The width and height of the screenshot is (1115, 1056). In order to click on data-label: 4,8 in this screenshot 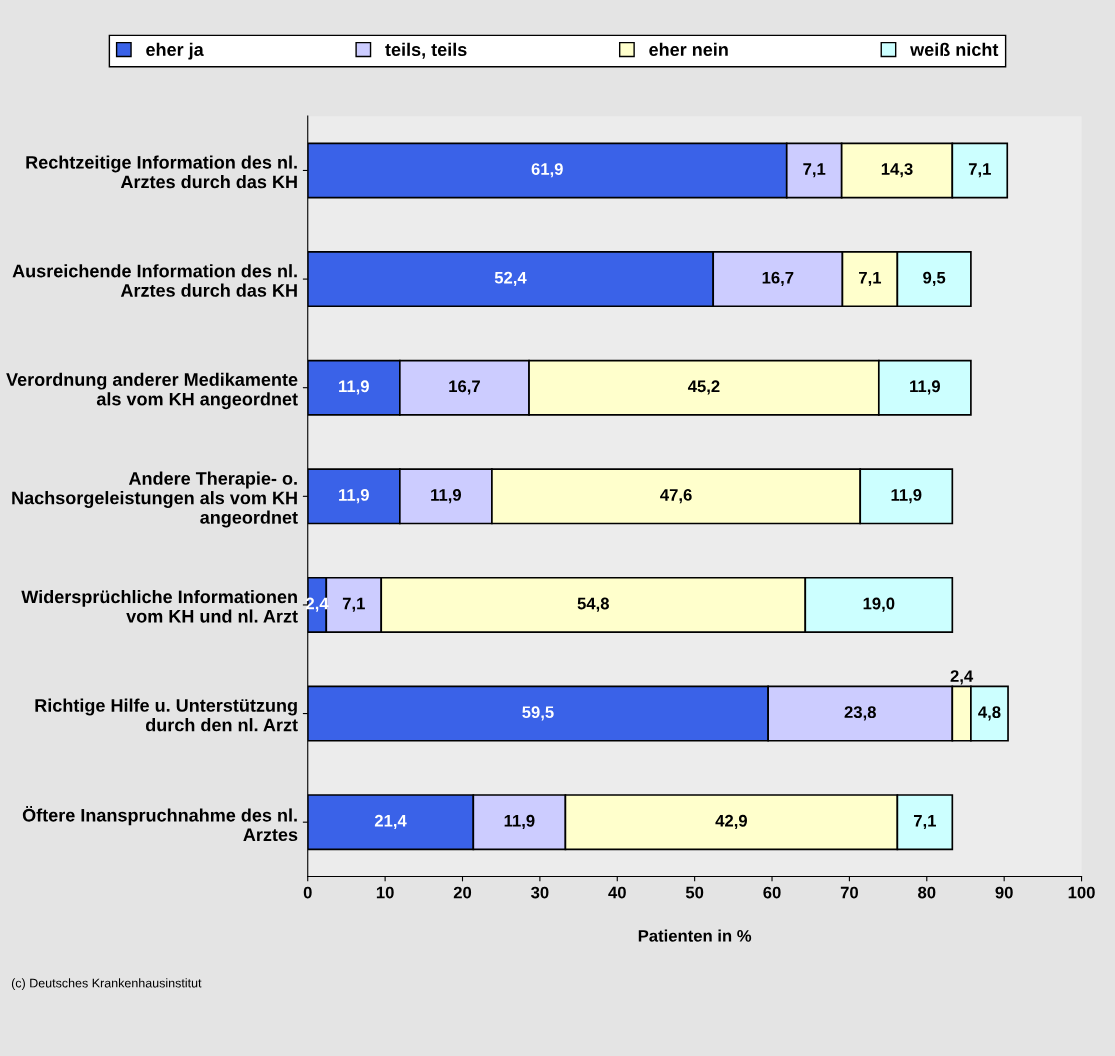, I will do `click(989, 713)`.